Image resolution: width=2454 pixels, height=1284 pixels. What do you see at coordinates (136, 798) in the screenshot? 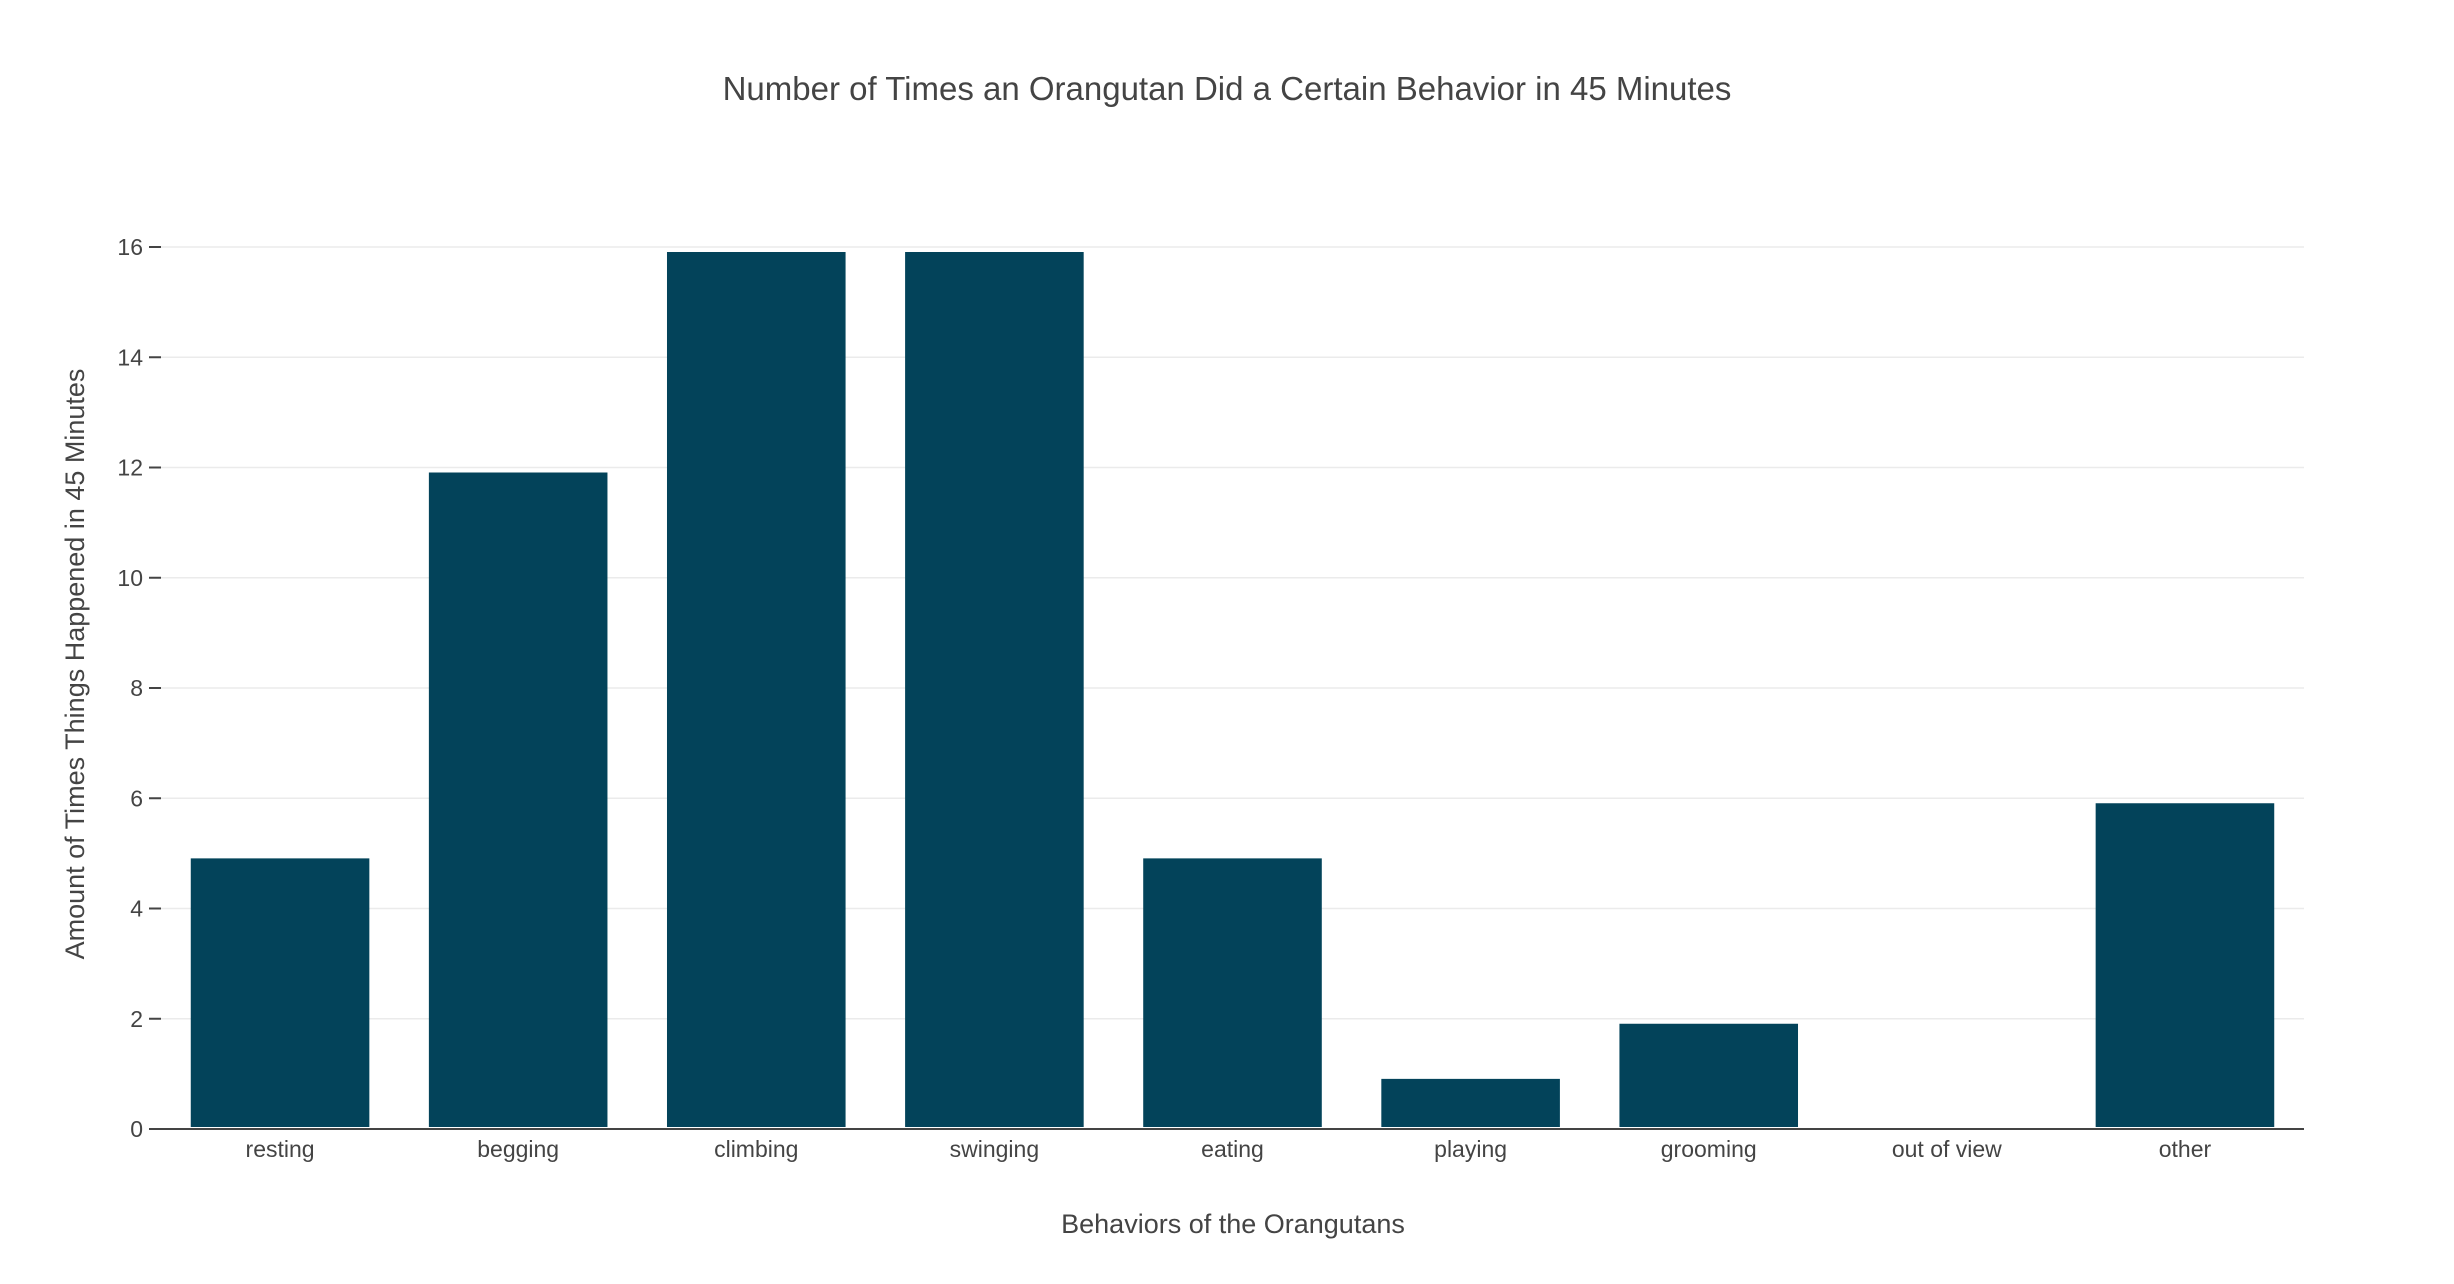
I see `y-tick-label: 6` at bounding box center [136, 798].